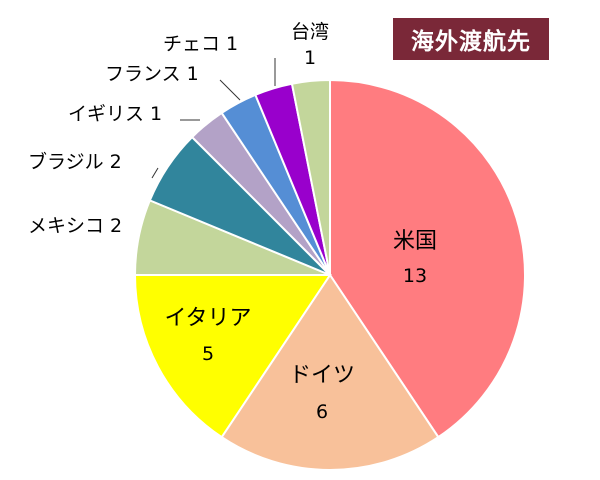  I want to click on slice-label-text: チェコ, so click(191, 44).